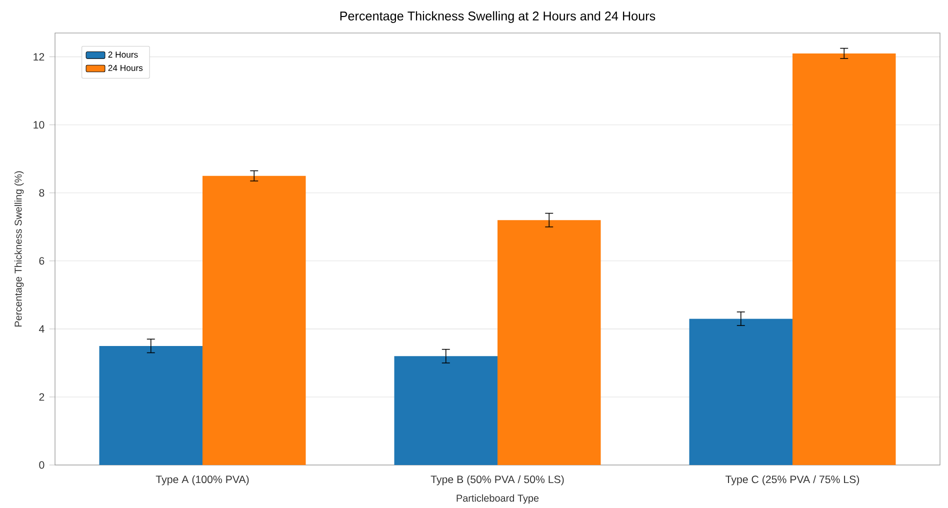 This screenshot has width=948, height=508. I want to click on legend-label: 24 Hours, so click(125, 67).